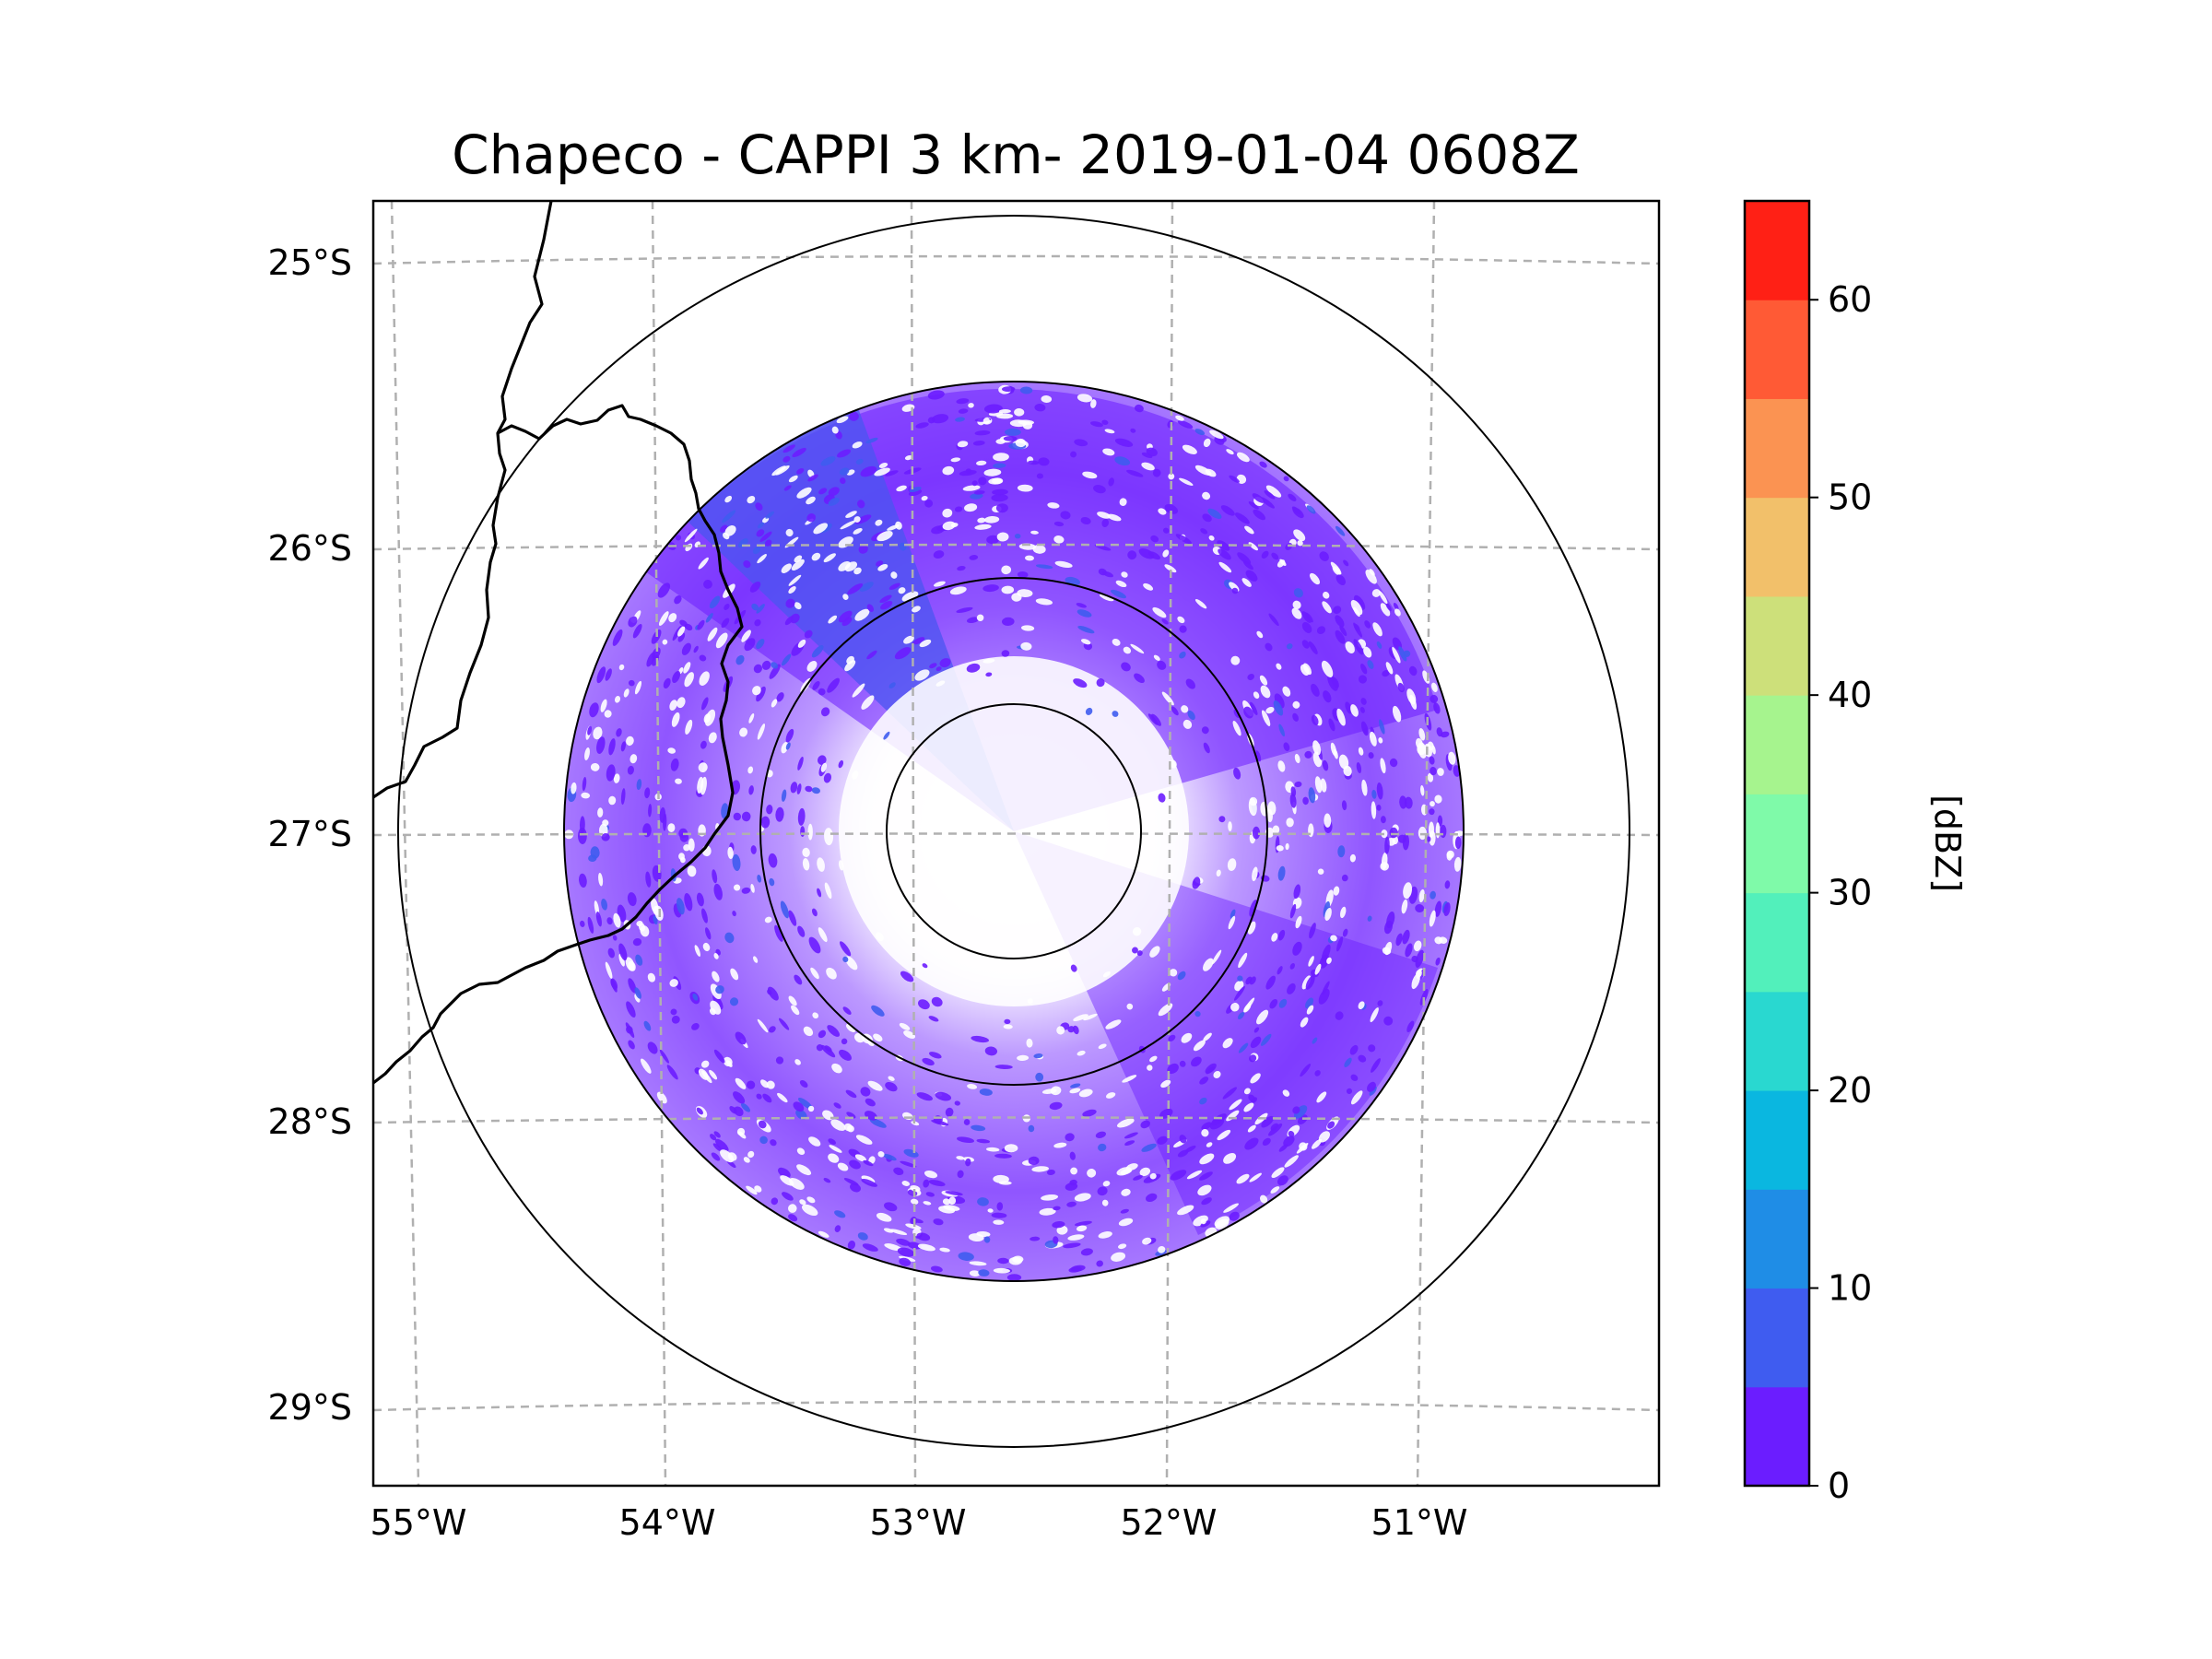 The image size is (2212, 1659). What do you see at coordinates (310, 835) in the screenshot?
I see `lat-axis: 25°S 26°S 27°S 28°S 29°S` at bounding box center [310, 835].